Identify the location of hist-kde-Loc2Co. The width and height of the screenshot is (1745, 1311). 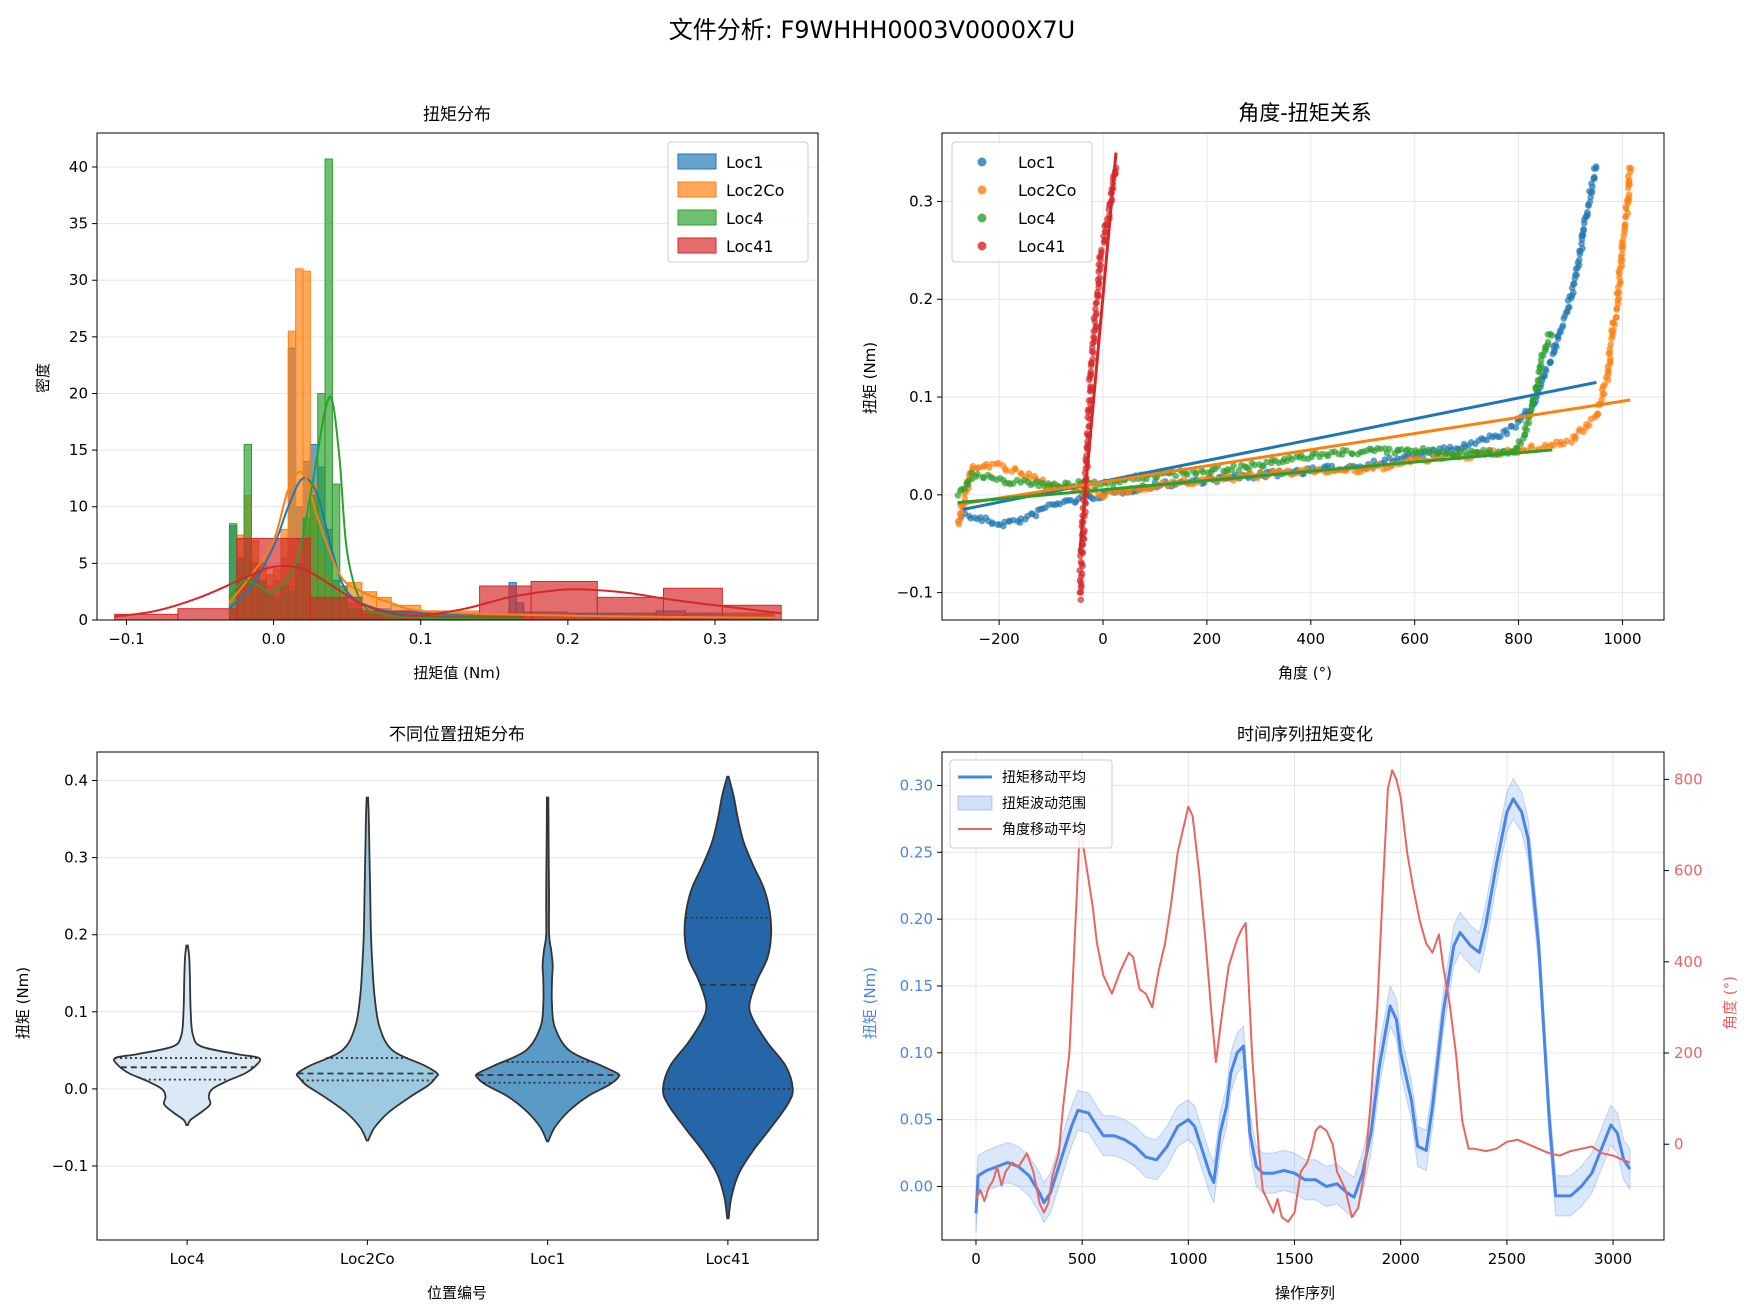
(501, 544).